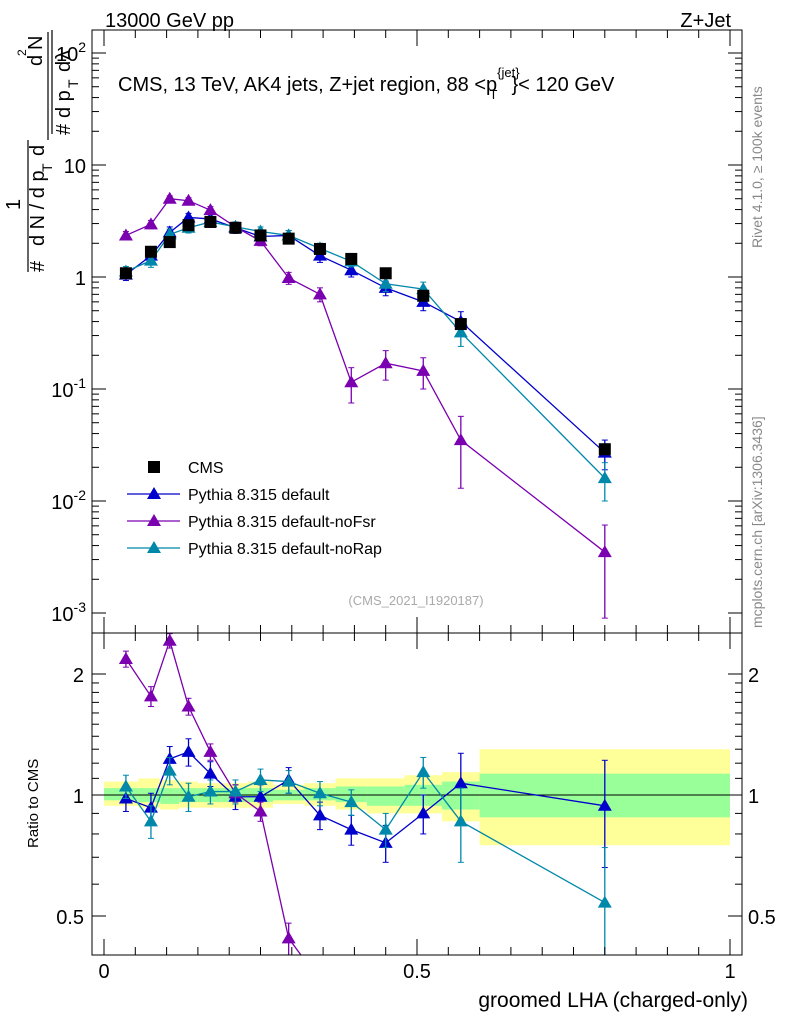 The image size is (786, 1029). Describe the element at coordinates (259, 495) in the screenshot. I see `legend-label: Pythia 8.315 default` at that location.